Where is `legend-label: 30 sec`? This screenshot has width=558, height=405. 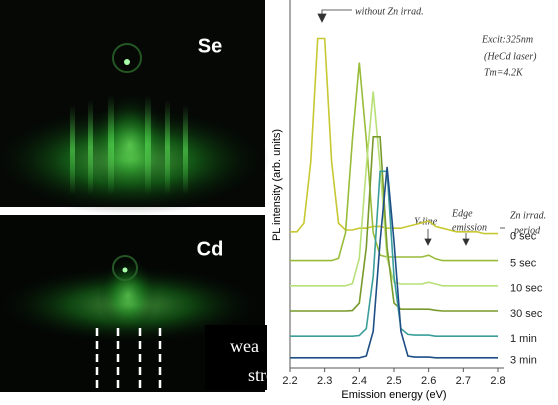 legend-label: 30 sec is located at coordinates (526, 314).